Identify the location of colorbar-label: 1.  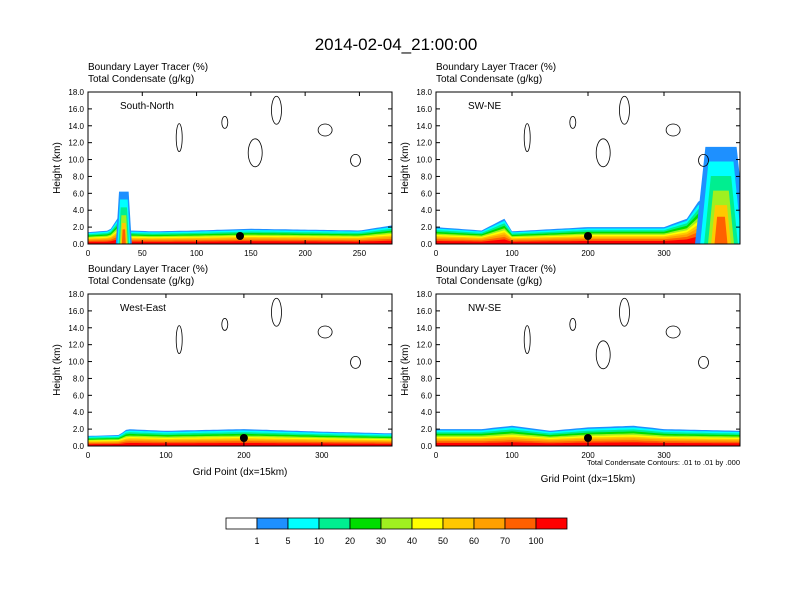
(256, 541).